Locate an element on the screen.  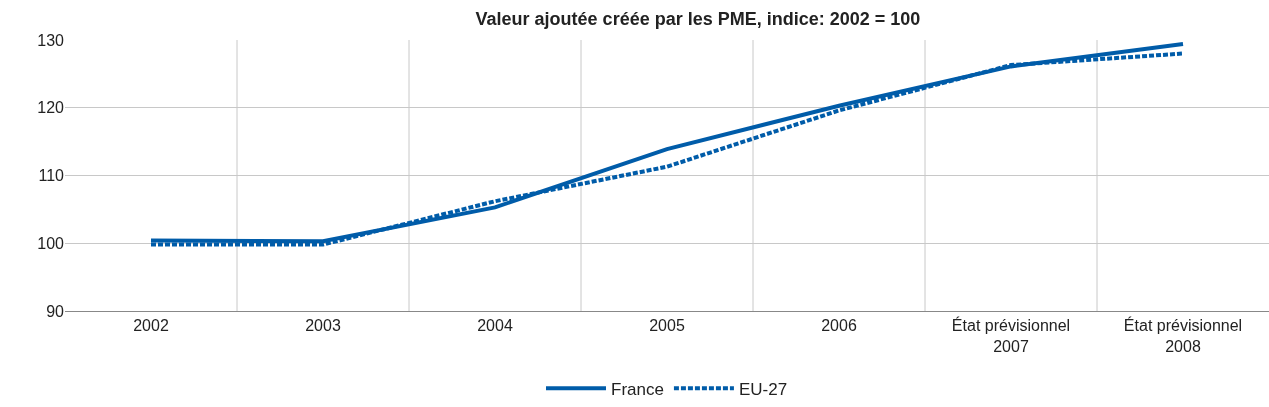
x-tick-label: 2006 is located at coordinates (839, 326).